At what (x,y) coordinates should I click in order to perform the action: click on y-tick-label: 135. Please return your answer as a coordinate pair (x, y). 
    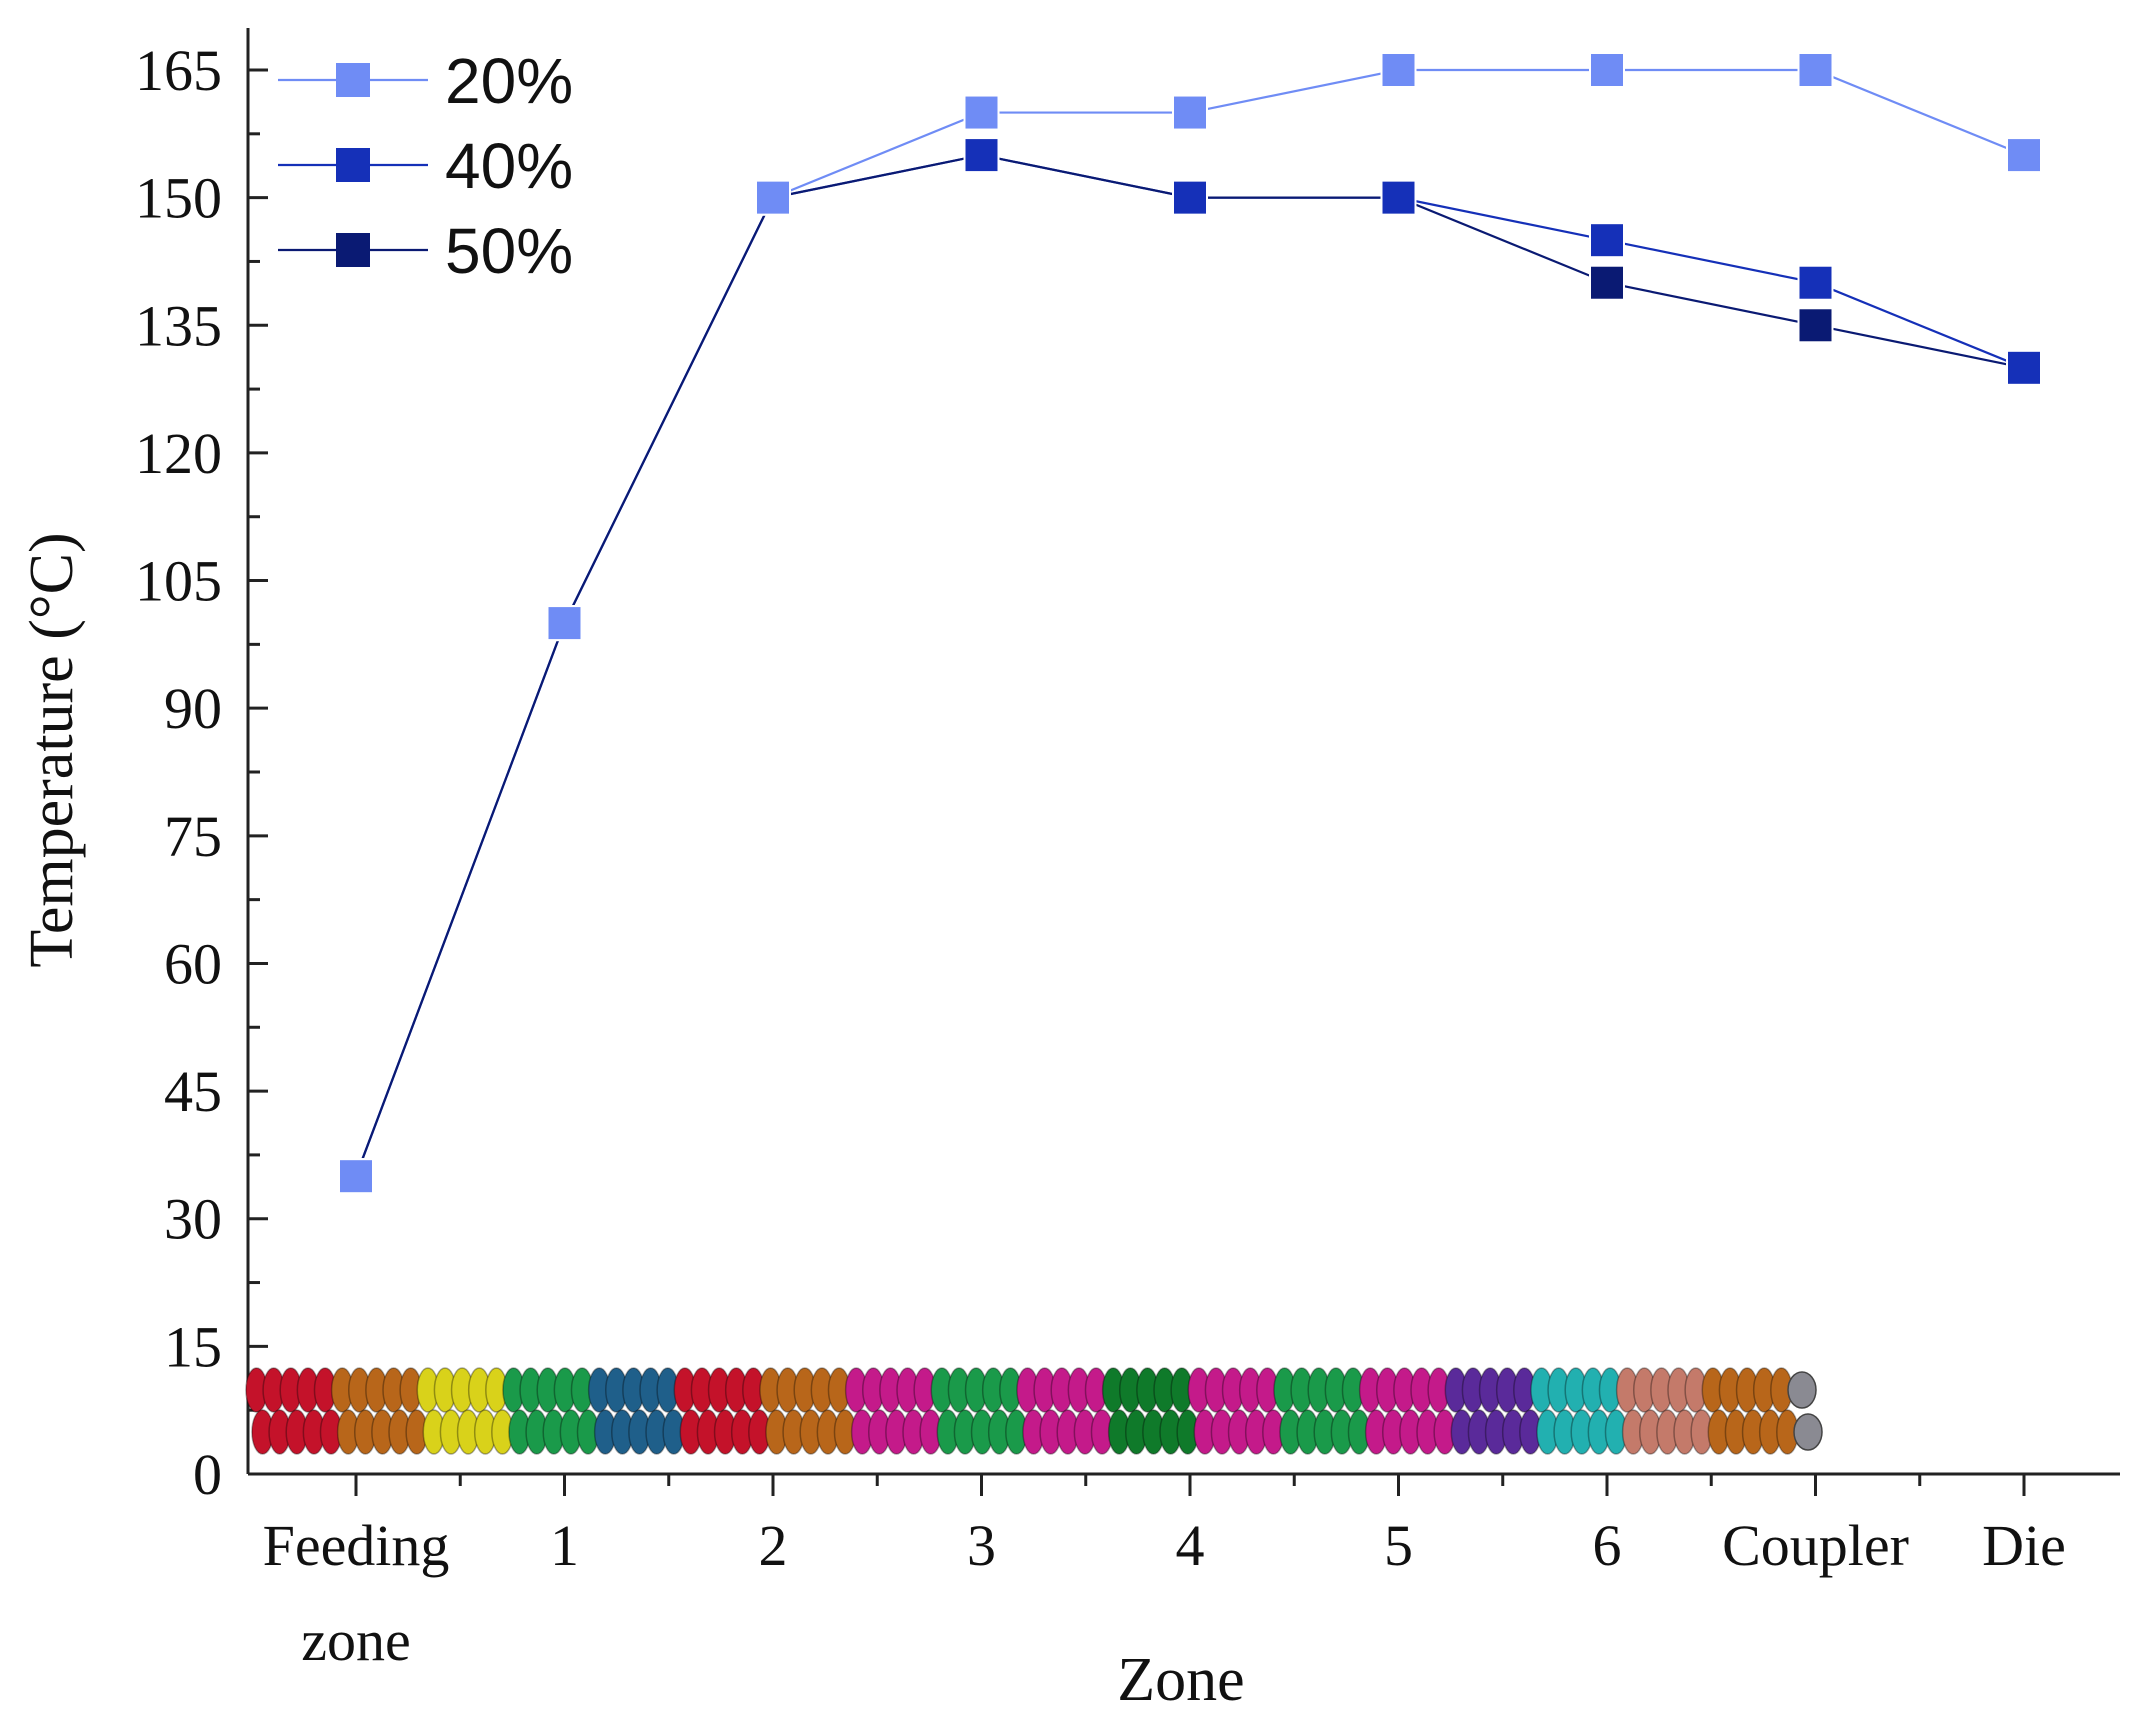
    Looking at the image, I should click on (178, 325).